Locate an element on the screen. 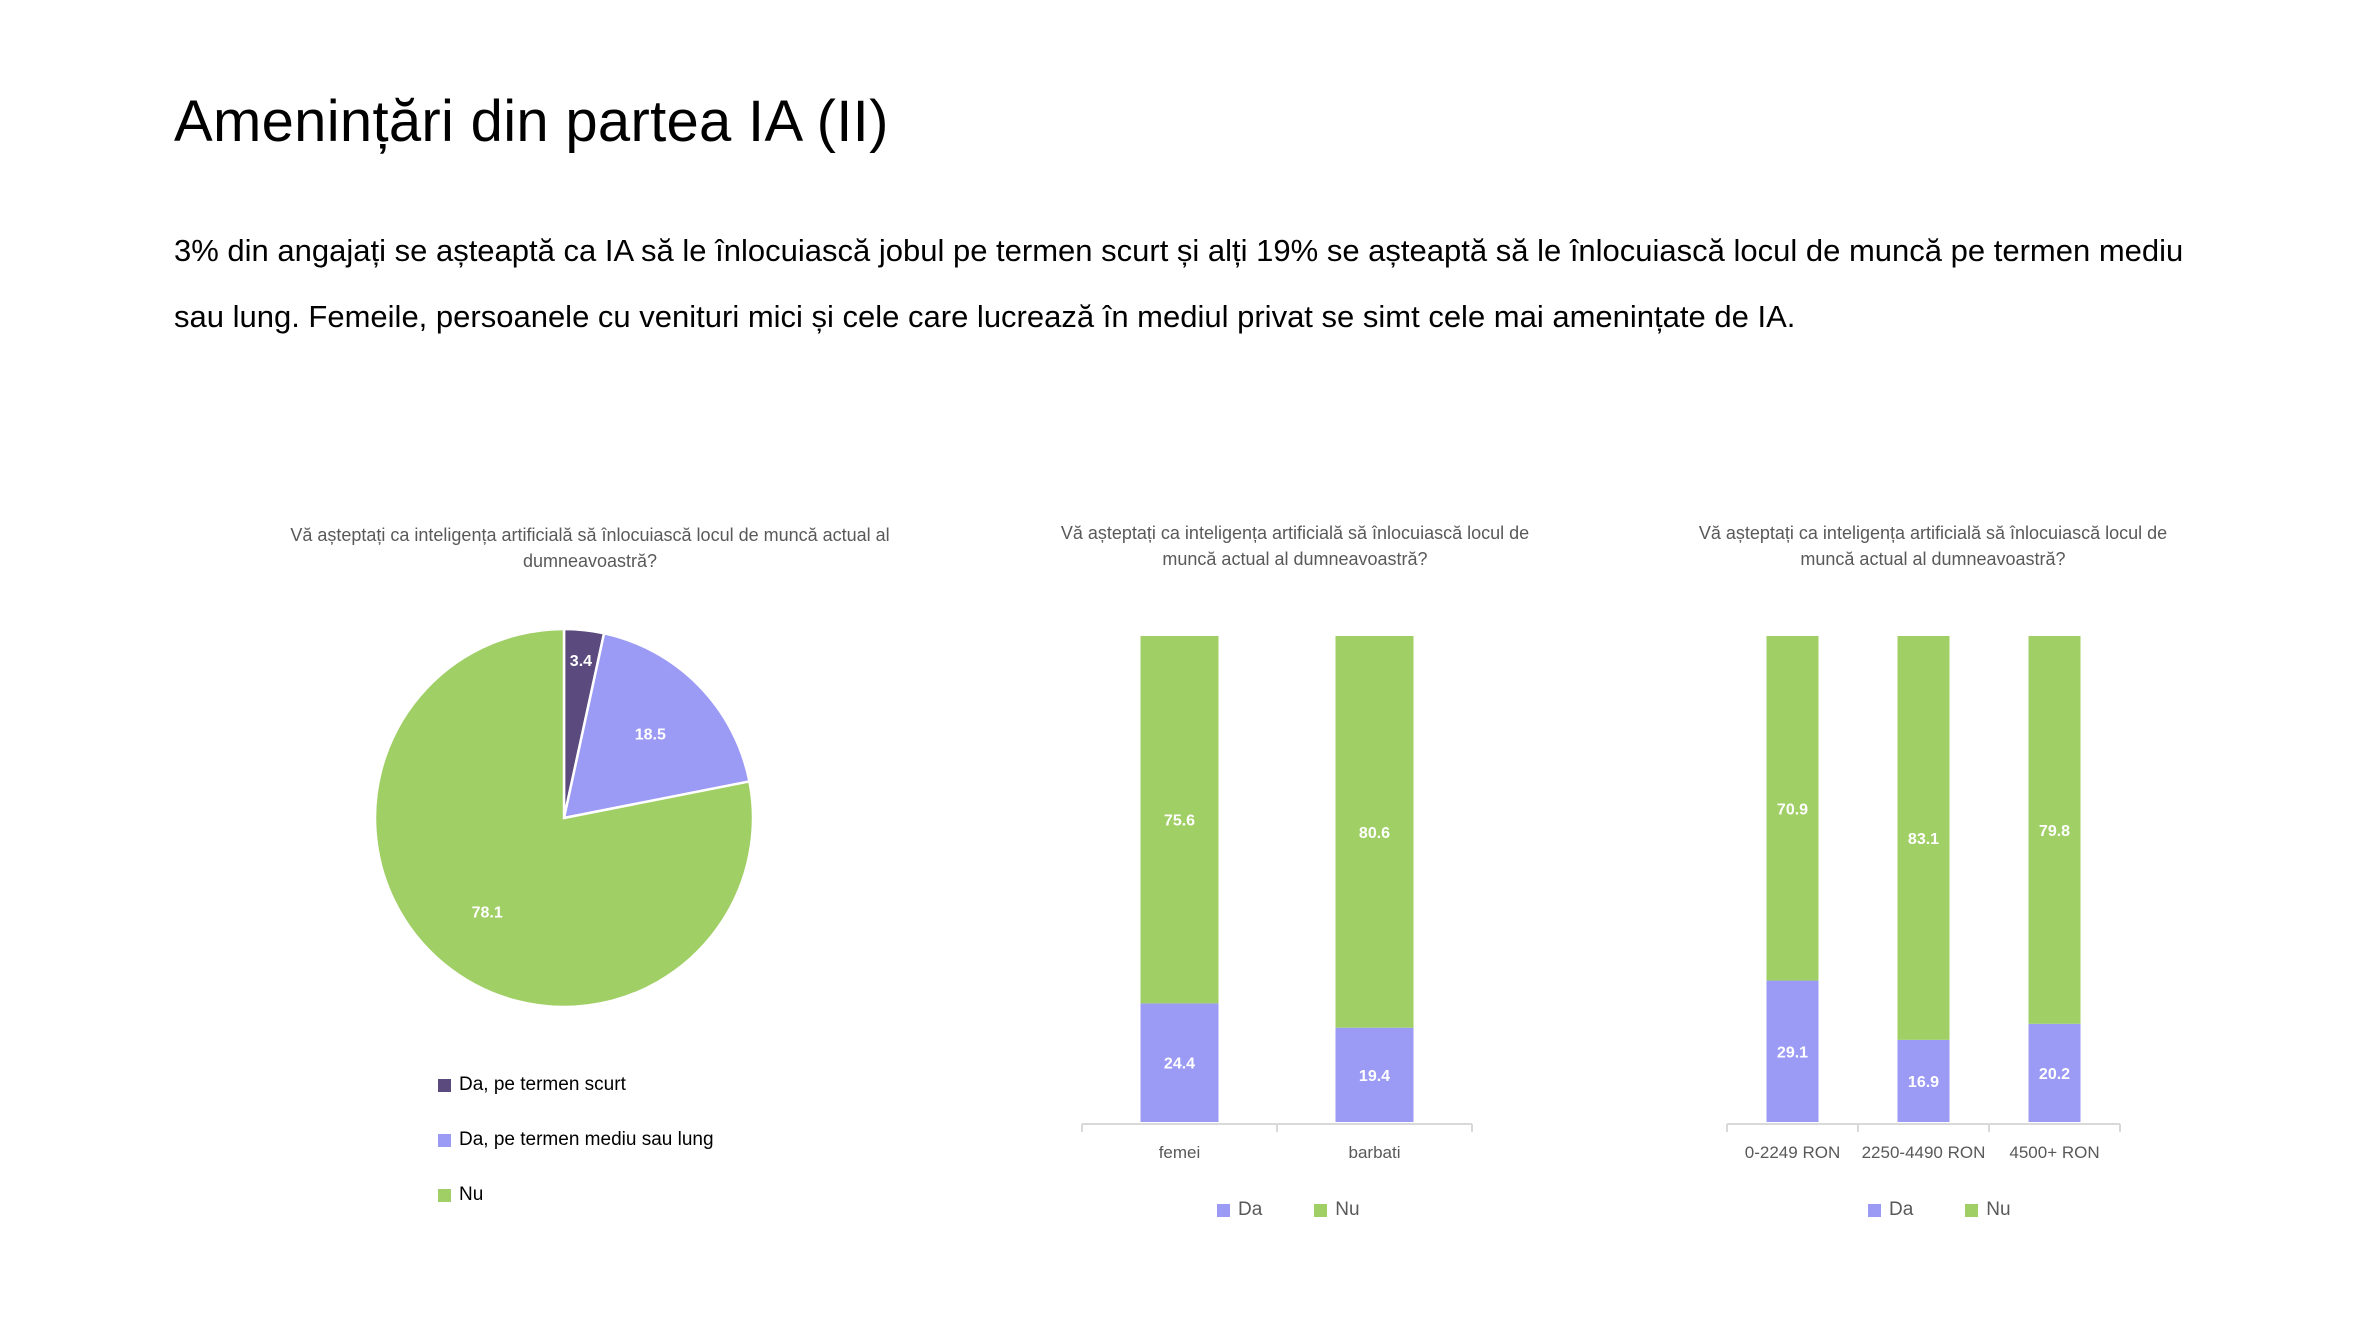 The height and width of the screenshot is (1326, 2368). gender-chart-legend: Da Nu is located at coordinates (1288, 1210).